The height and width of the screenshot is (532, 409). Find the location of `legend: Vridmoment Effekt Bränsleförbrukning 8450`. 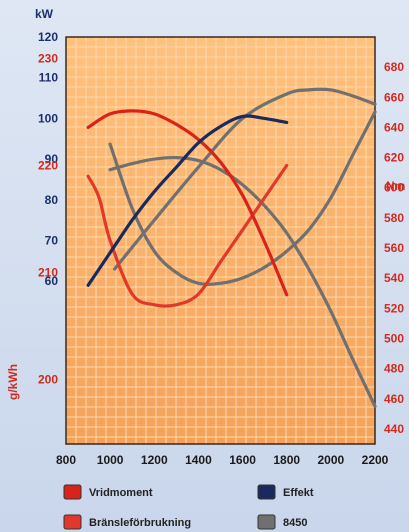

legend: Vridmoment Effekt Bränsleförbrukning 8450 is located at coordinates (188, 507).